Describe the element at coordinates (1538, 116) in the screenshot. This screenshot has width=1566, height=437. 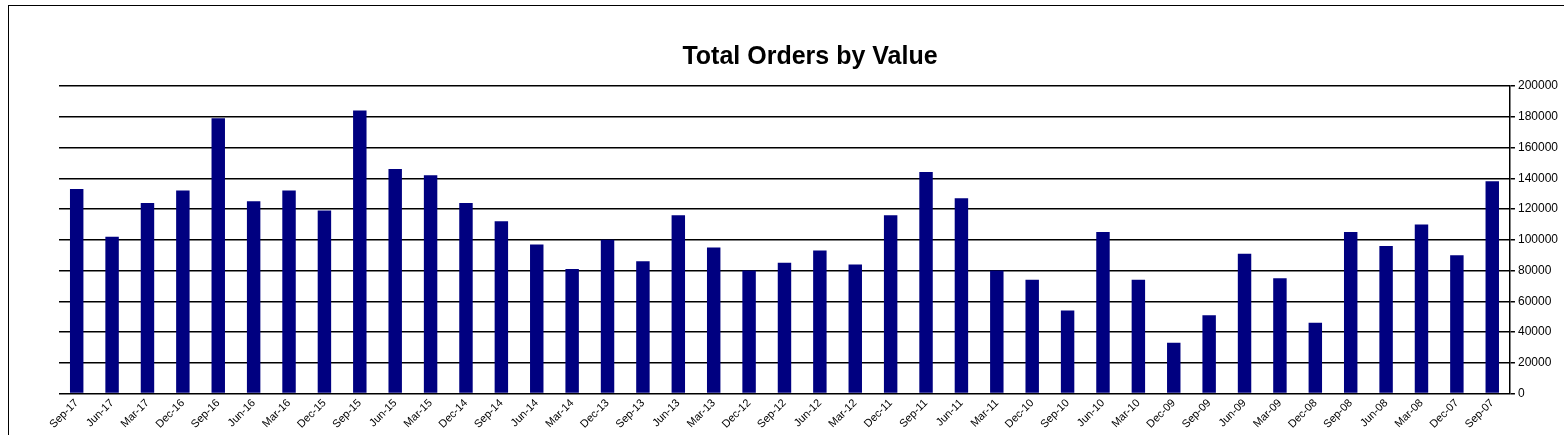
I see `y-tick-label: 180000` at that location.